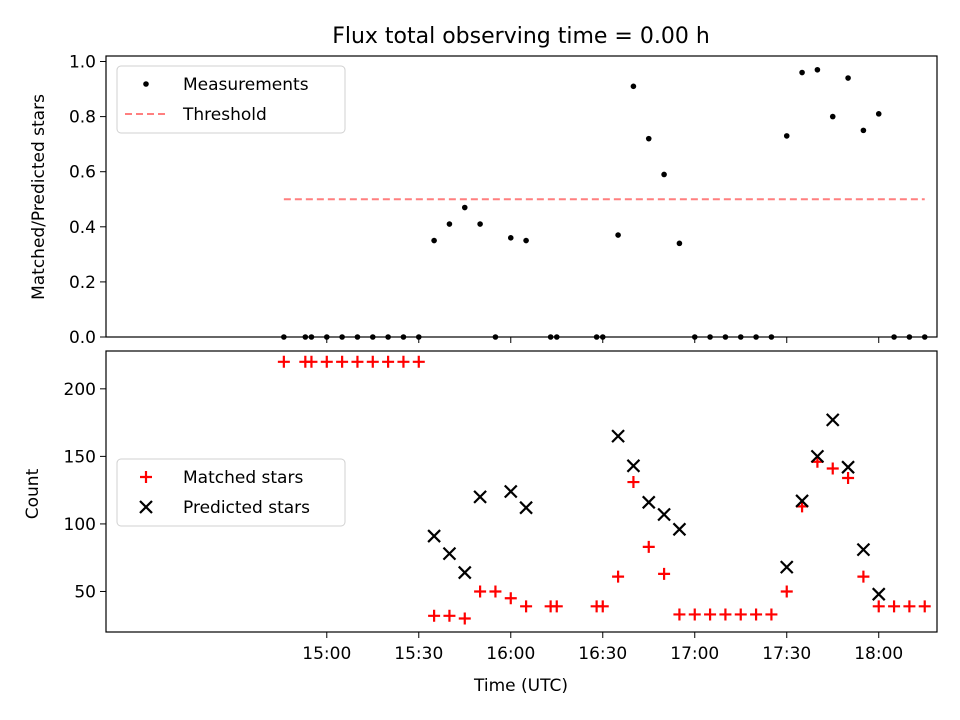 The width and height of the screenshot is (960, 720). What do you see at coordinates (224, 115) in the screenshot?
I see `legend-threshold-label: Threshold` at bounding box center [224, 115].